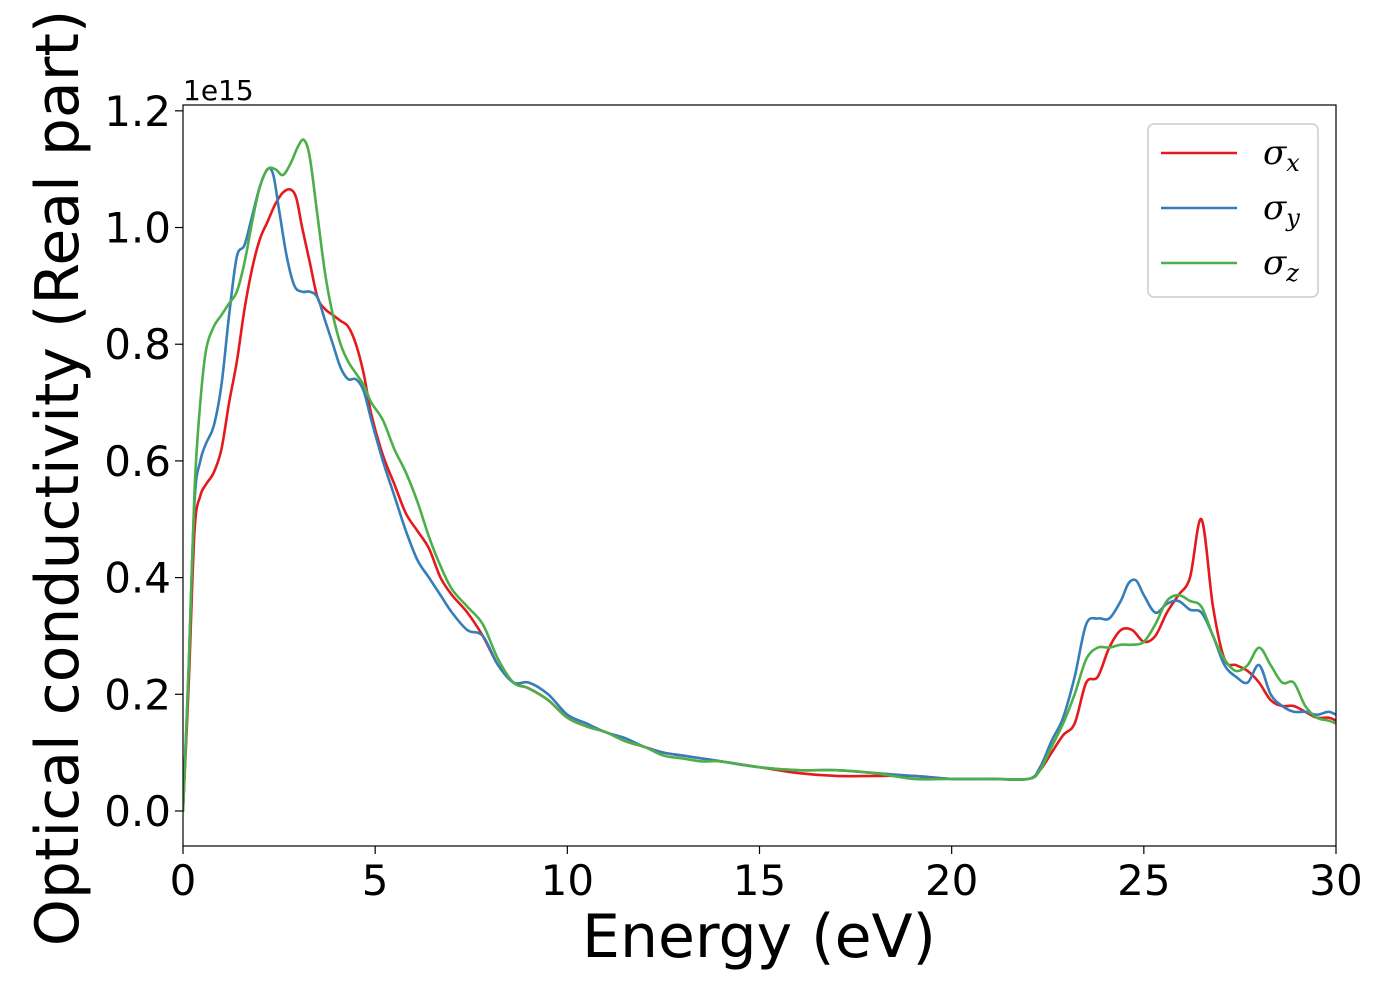 This screenshot has height=1000, width=1400. Describe the element at coordinates (1335, 880) in the screenshot. I see `x-tick-label: 30` at that location.